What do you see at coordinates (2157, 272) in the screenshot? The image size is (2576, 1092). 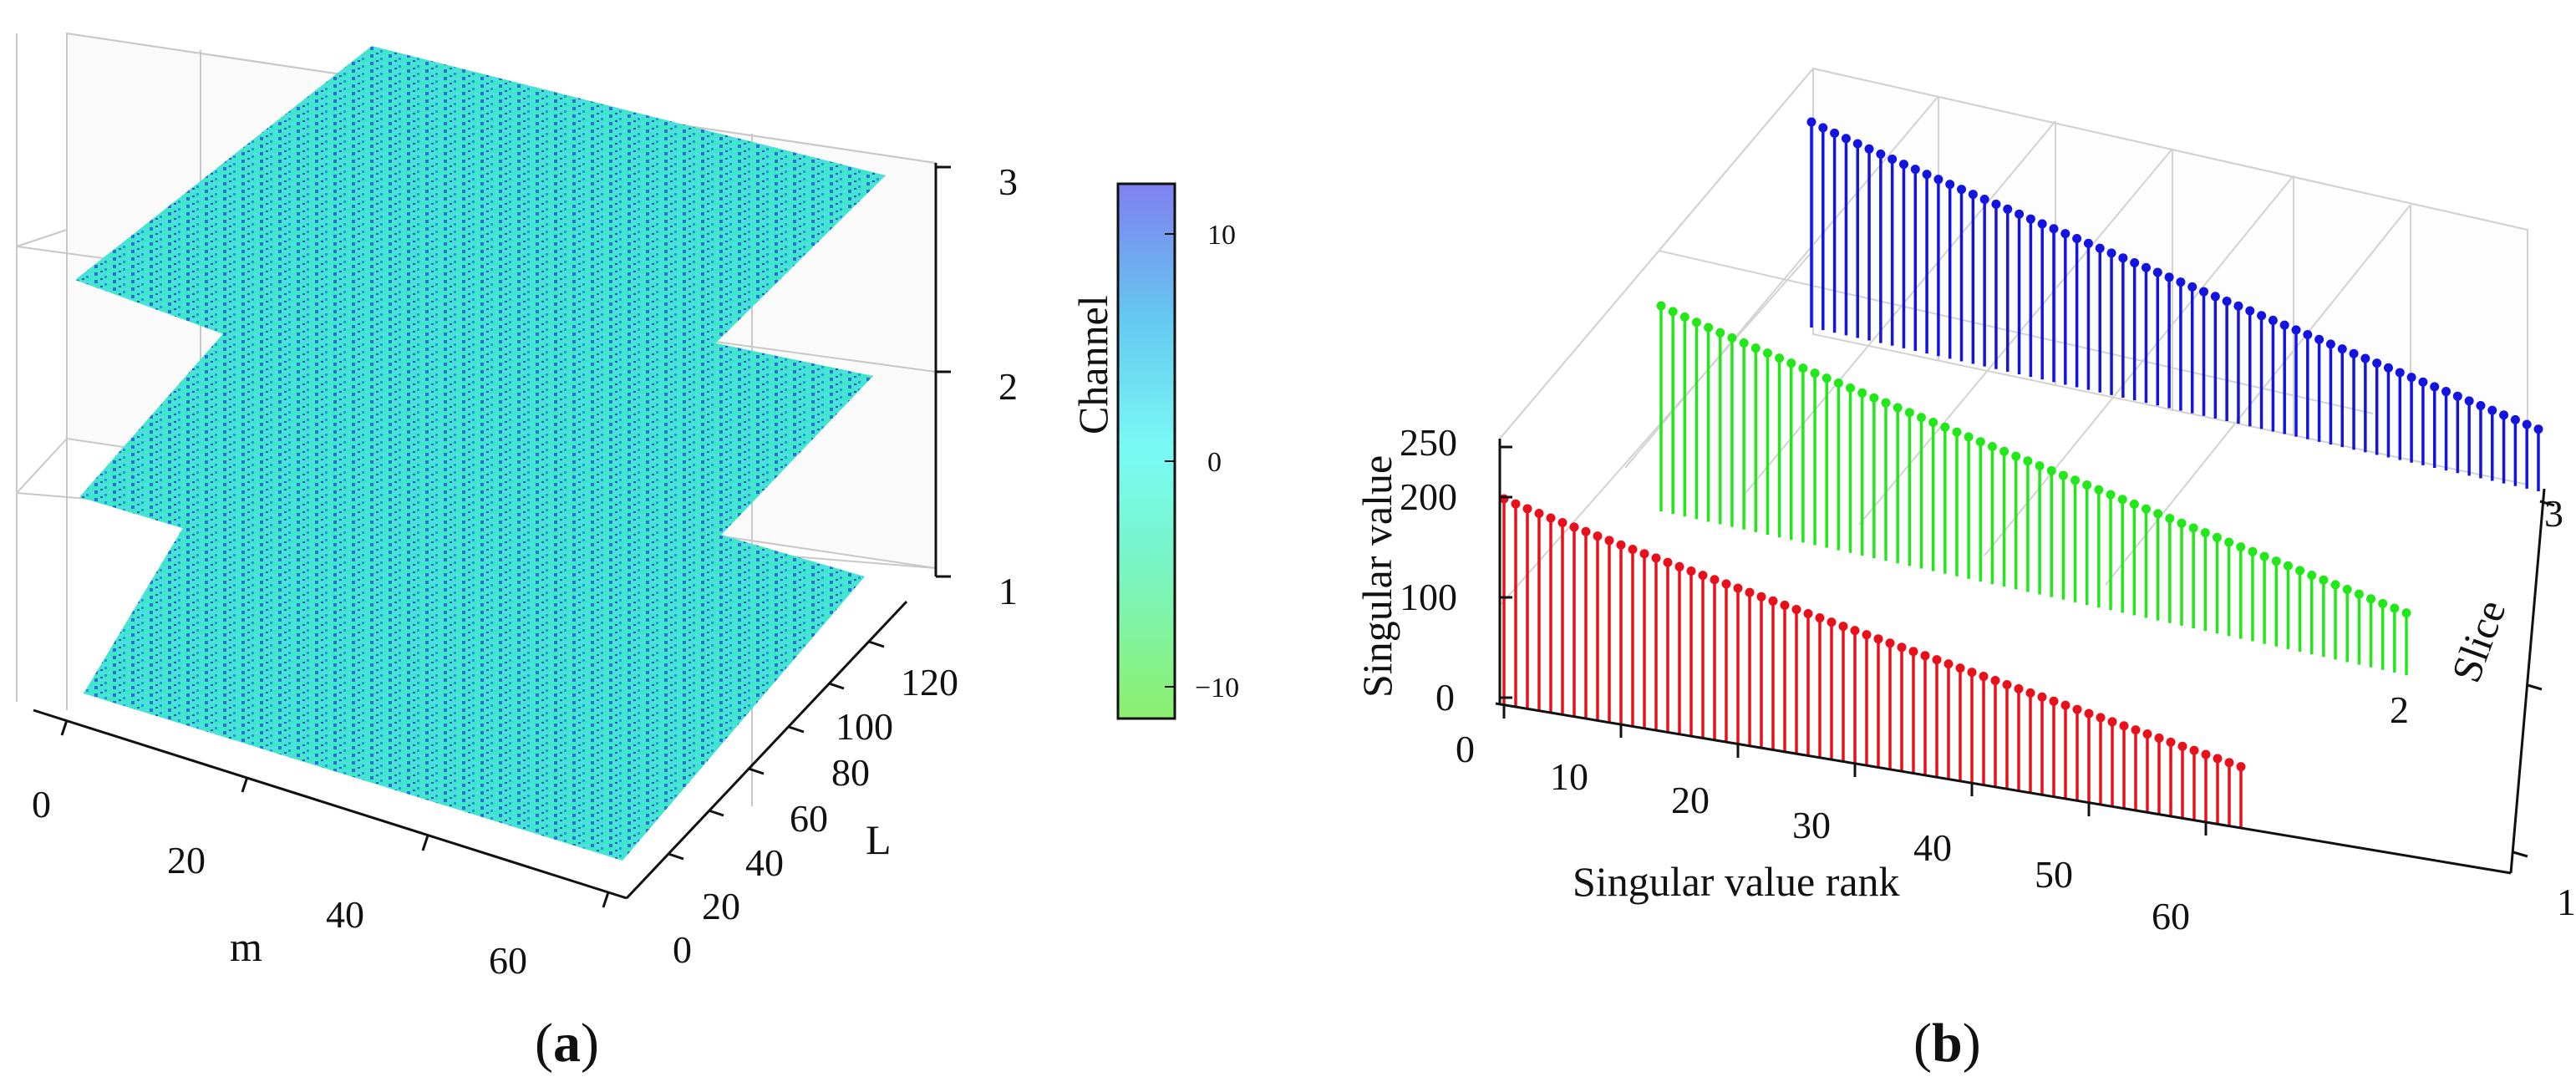 I see `stem-marker-slice3-rank31` at bounding box center [2157, 272].